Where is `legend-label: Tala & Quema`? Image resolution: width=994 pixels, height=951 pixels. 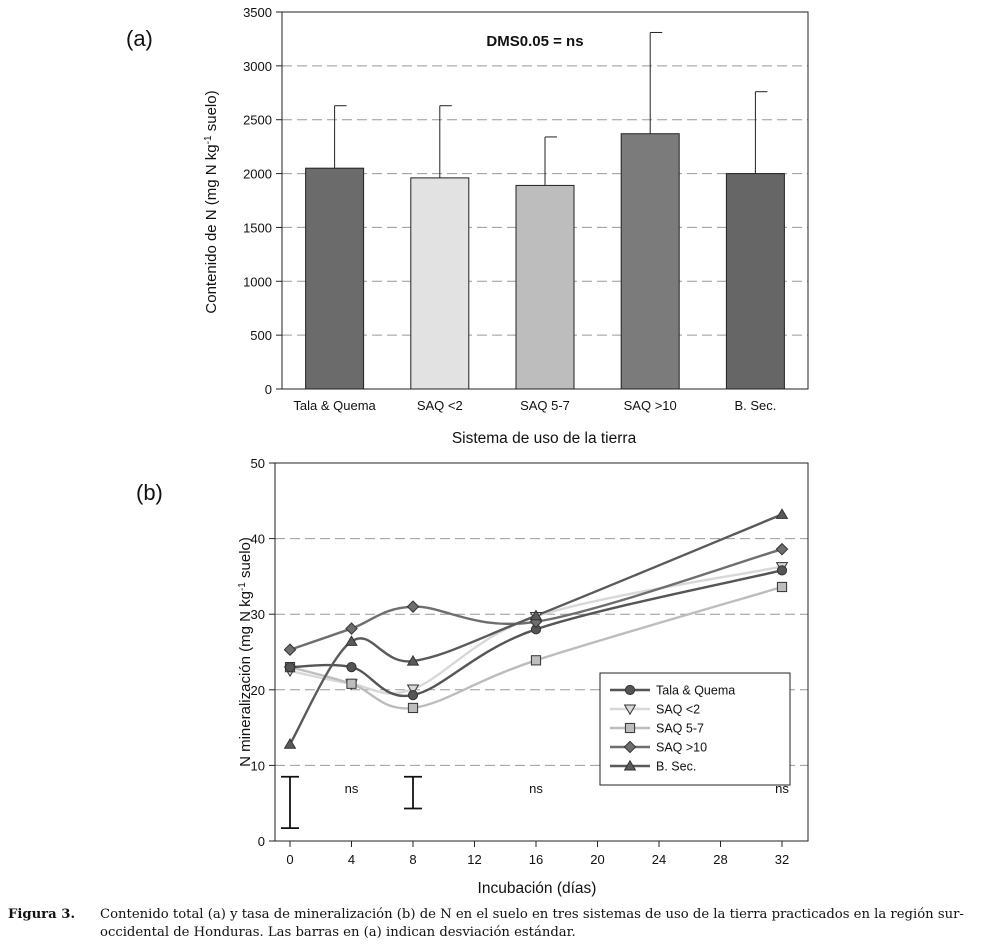 legend-label: Tala & Quema is located at coordinates (695, 691).